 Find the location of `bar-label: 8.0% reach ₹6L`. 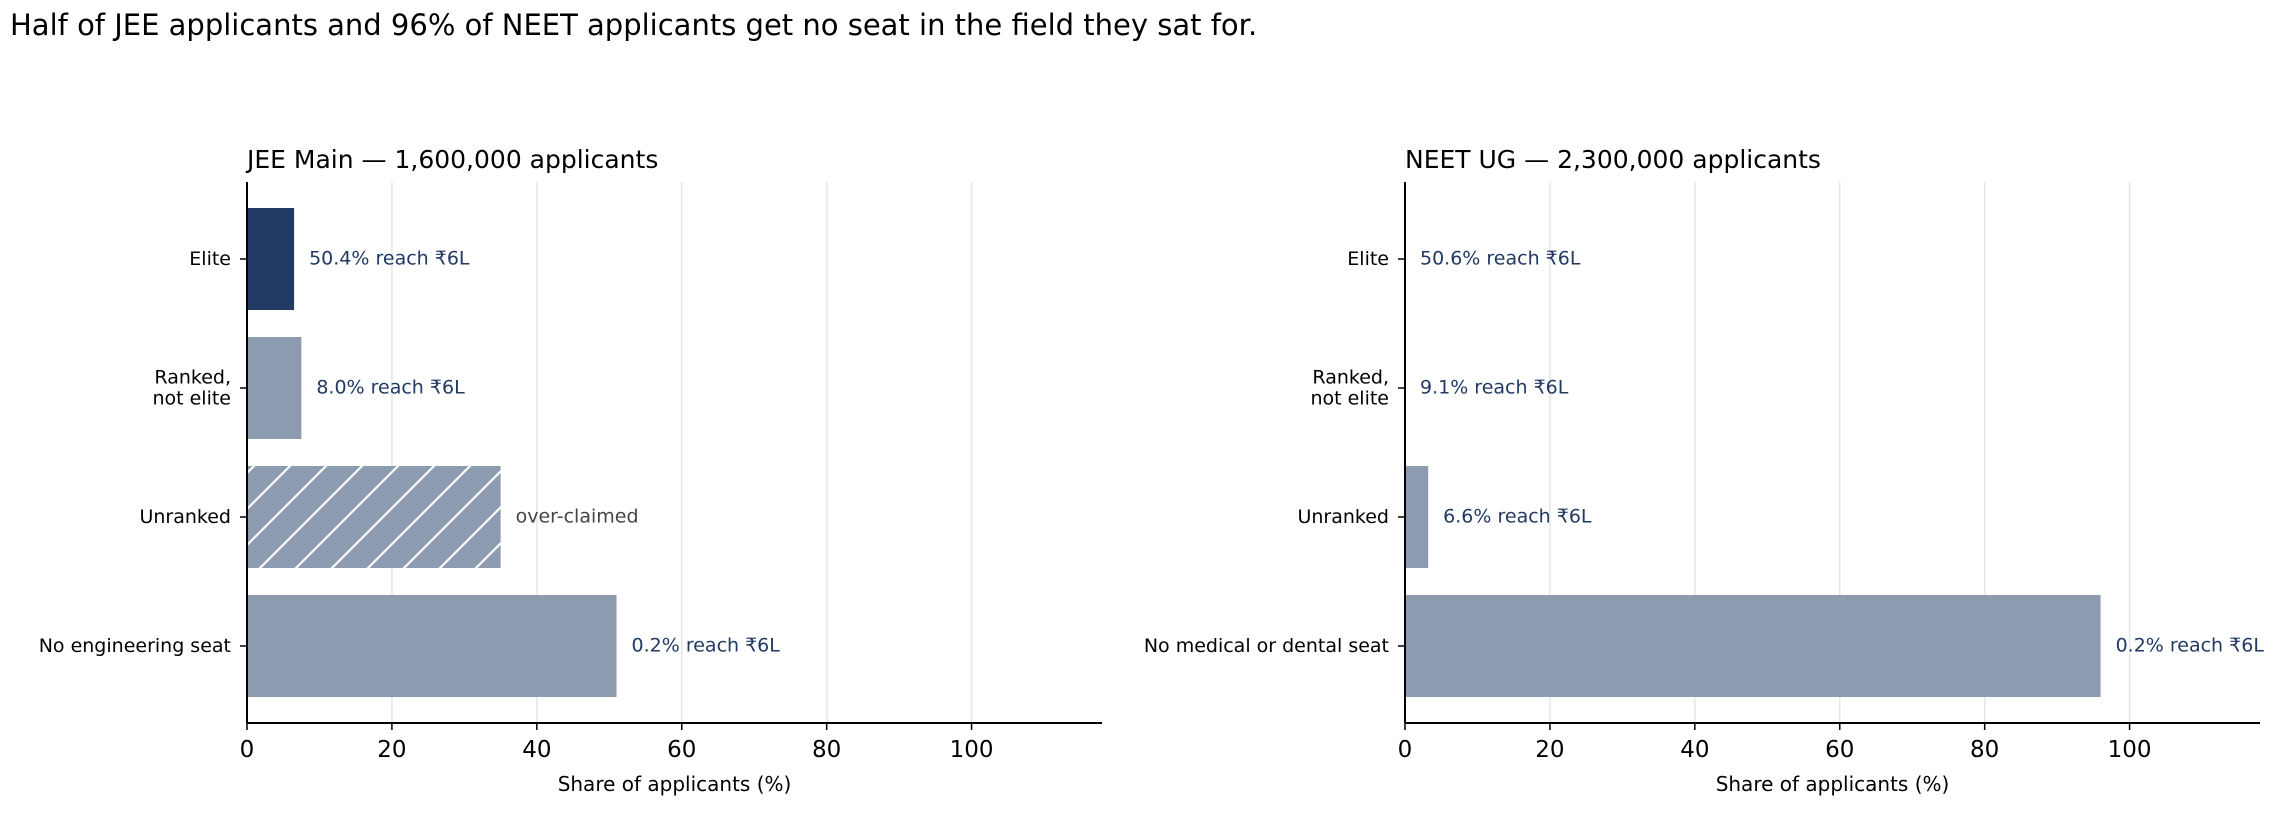

bar-label: 8.0% reach ₹6L is located at coordinates (390, 388).